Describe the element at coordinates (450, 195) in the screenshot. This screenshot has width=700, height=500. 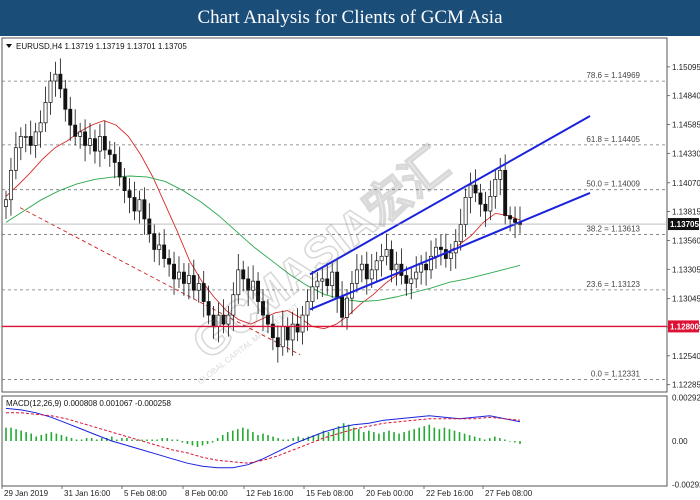
I see `channel-upper-line` at that location.